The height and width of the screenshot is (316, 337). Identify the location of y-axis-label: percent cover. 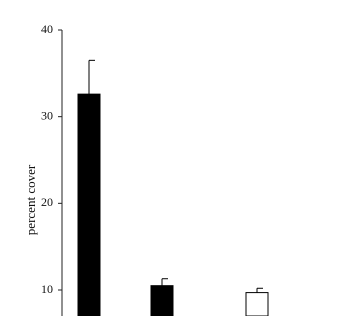
(30, 199).